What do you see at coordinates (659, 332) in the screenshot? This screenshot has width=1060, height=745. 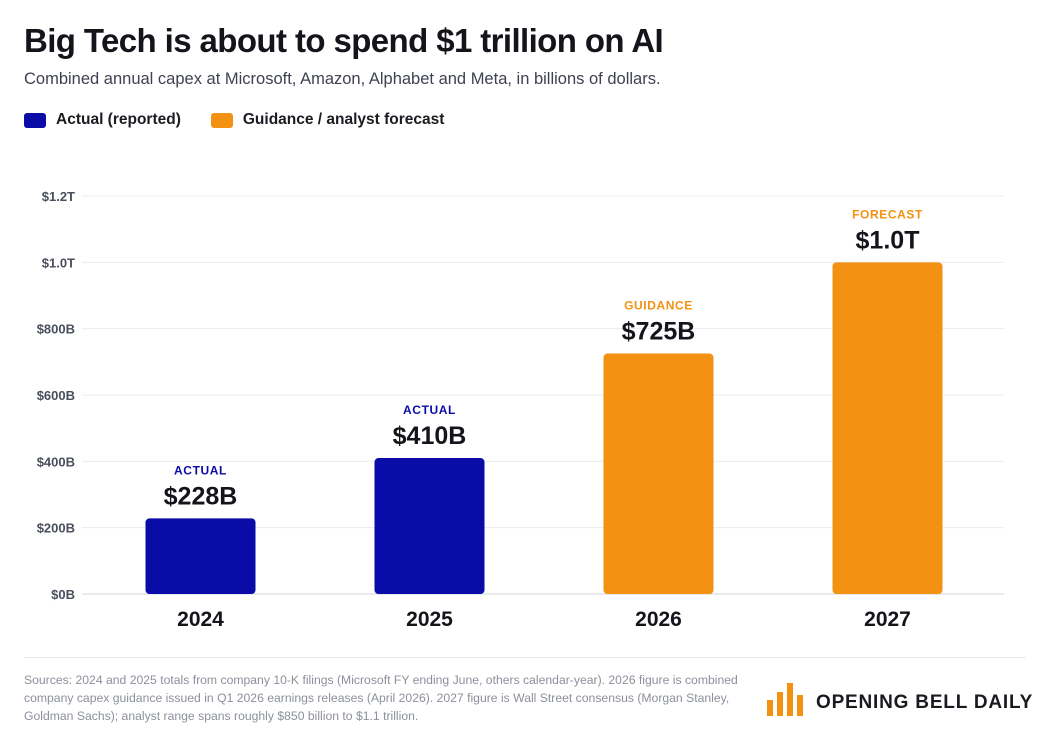 I see `data-label: $725B` at bounding box center [659, 332].